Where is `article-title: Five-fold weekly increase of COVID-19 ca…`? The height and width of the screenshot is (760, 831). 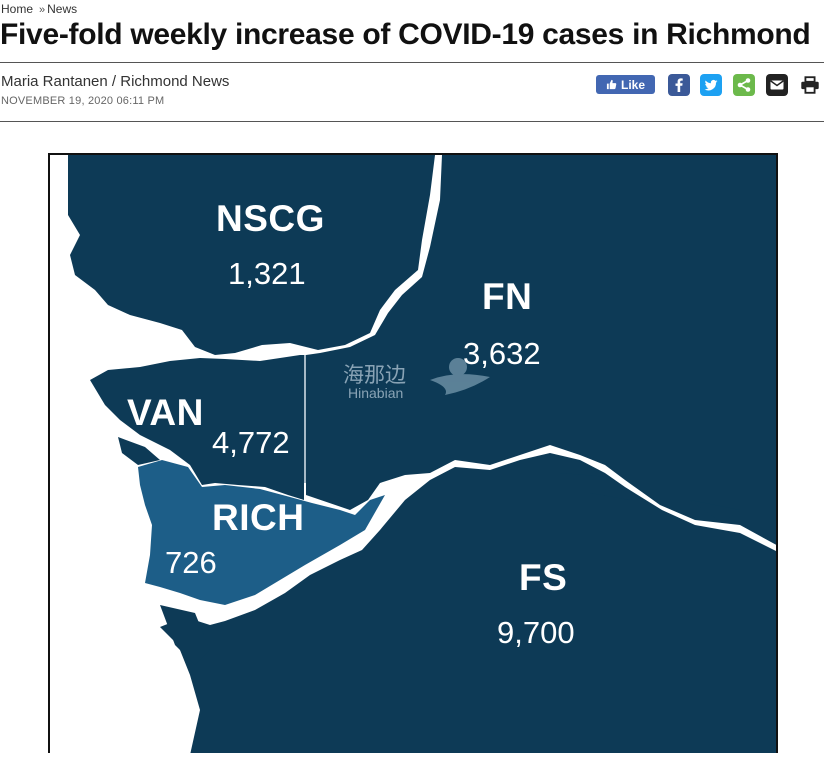 article-title: Five-fold weekly increase of COVID-19 ca… is located at coordinates (405, 34).